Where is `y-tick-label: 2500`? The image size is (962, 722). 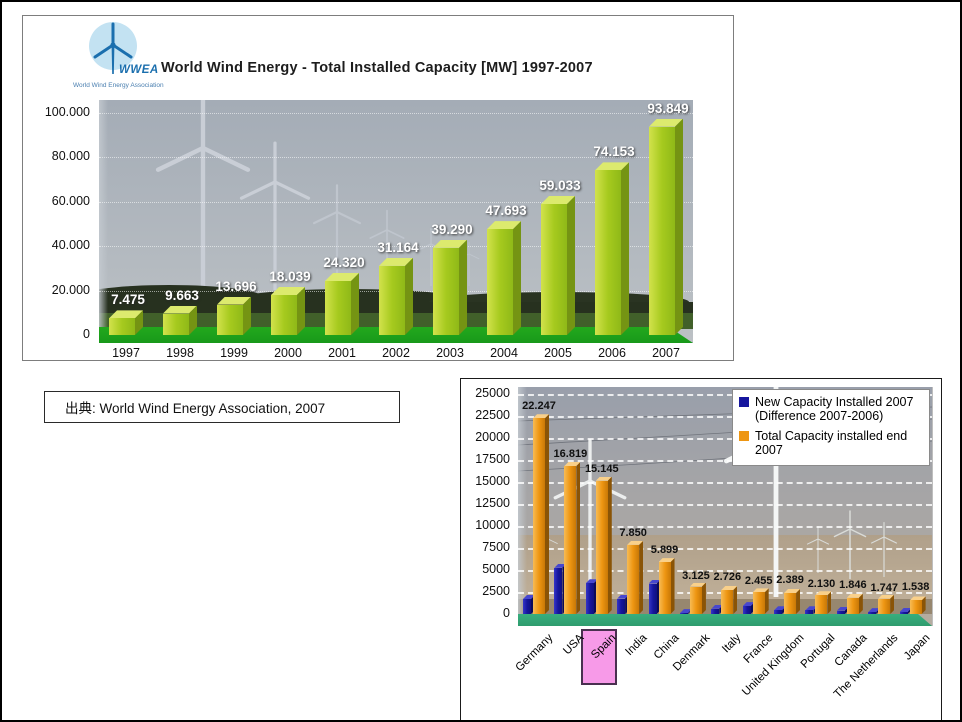 y-tick-label: 2500 is located at coordinates (496, 591).